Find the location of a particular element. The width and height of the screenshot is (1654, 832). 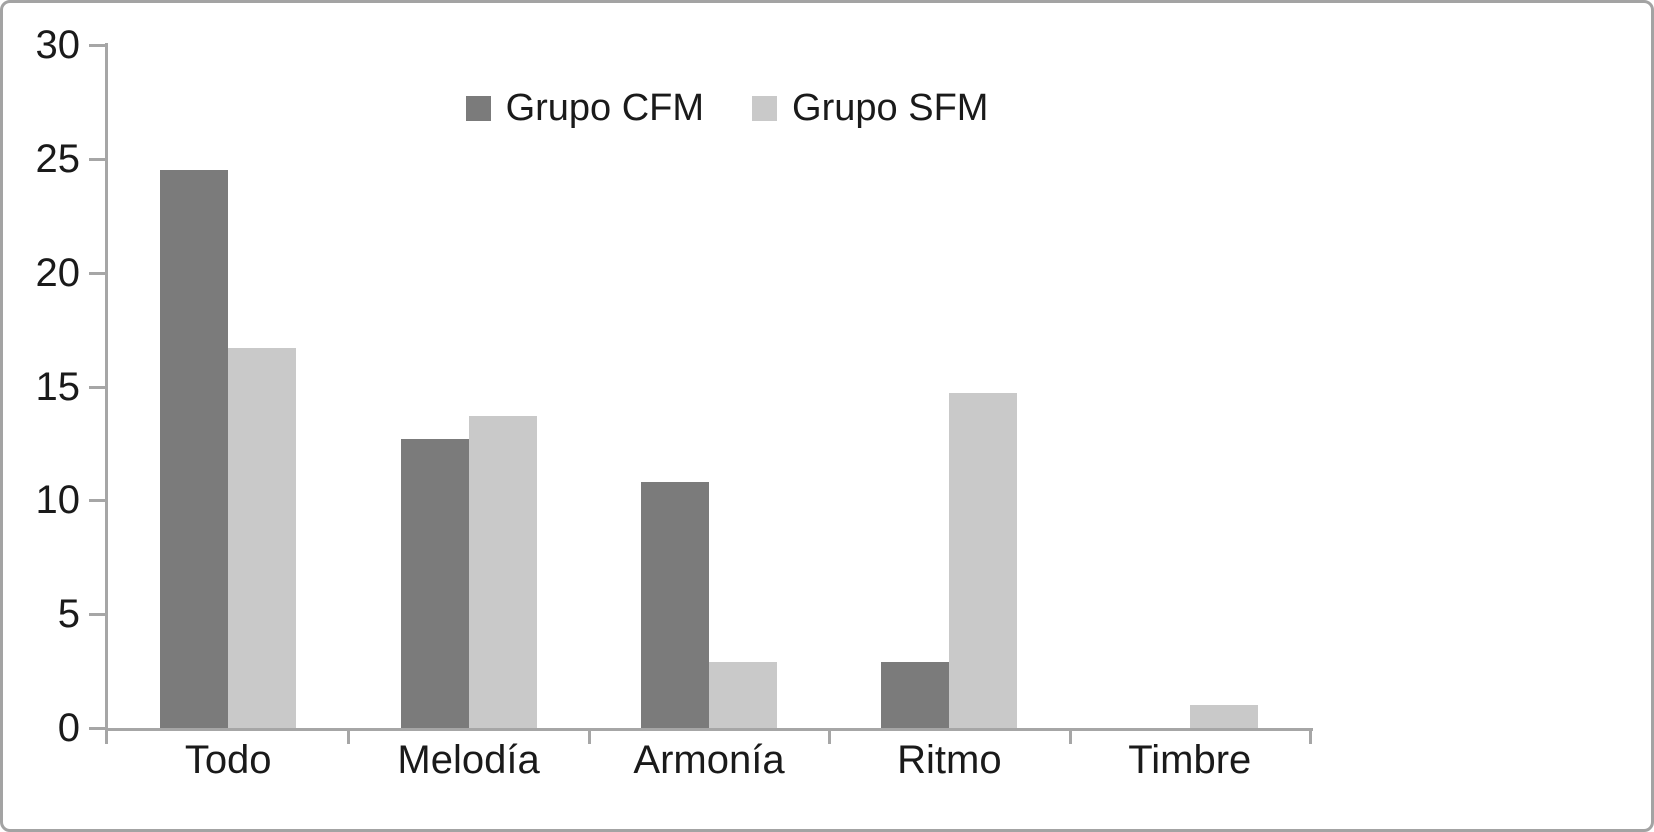

bar-grupo-cfm-ritmo is located at coordinates (915, 694).